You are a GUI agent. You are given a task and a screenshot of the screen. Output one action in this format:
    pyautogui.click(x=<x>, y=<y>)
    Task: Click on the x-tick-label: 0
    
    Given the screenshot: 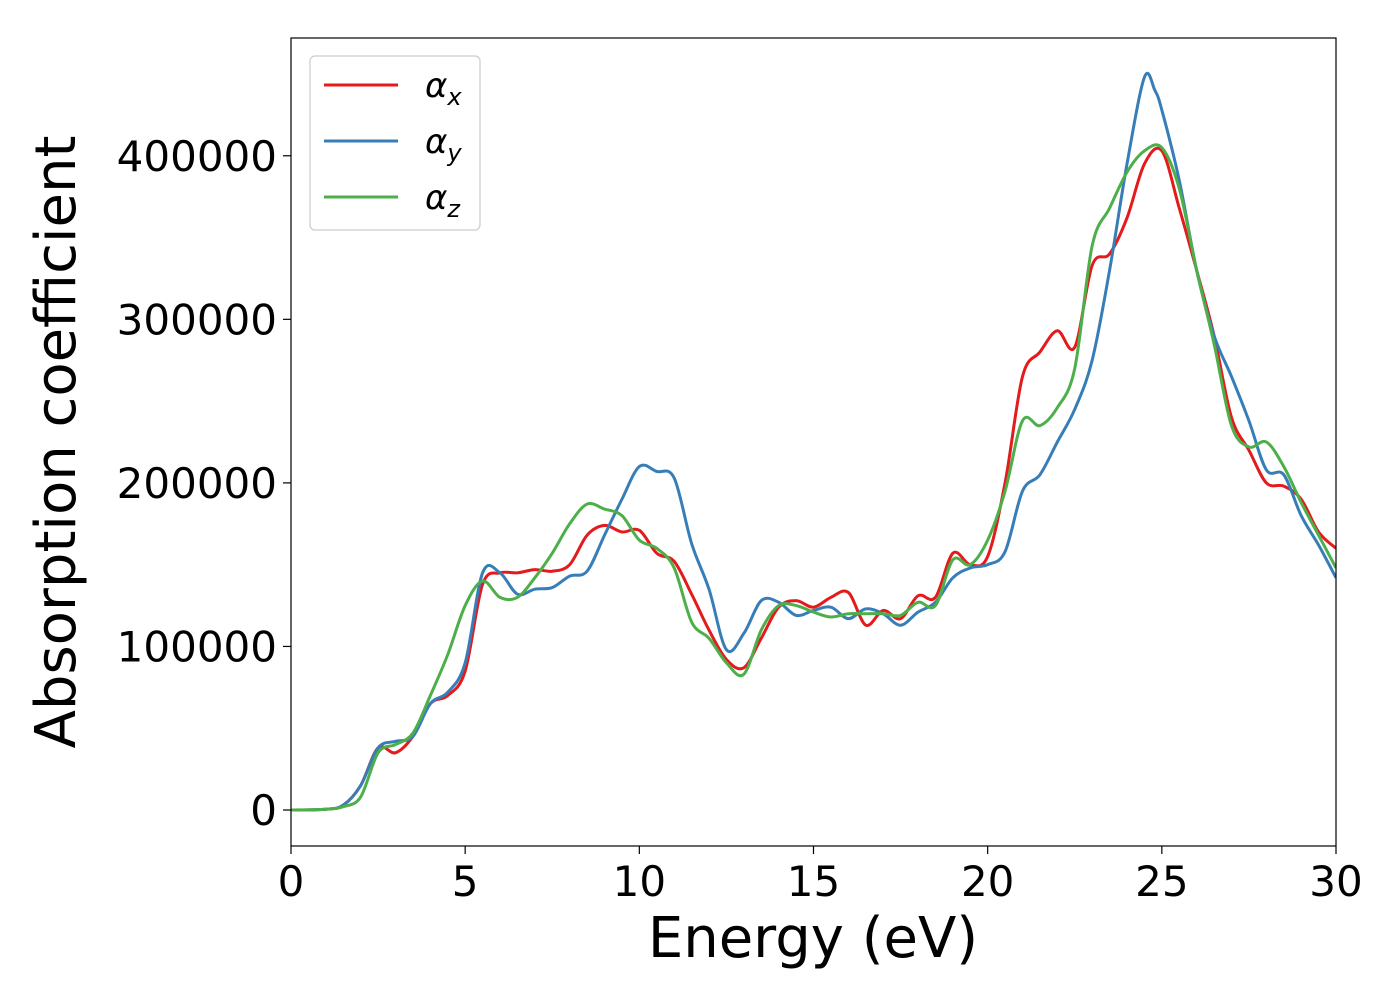 What is the action you would take?
    pyautogui.click(x=291, y=881)
    